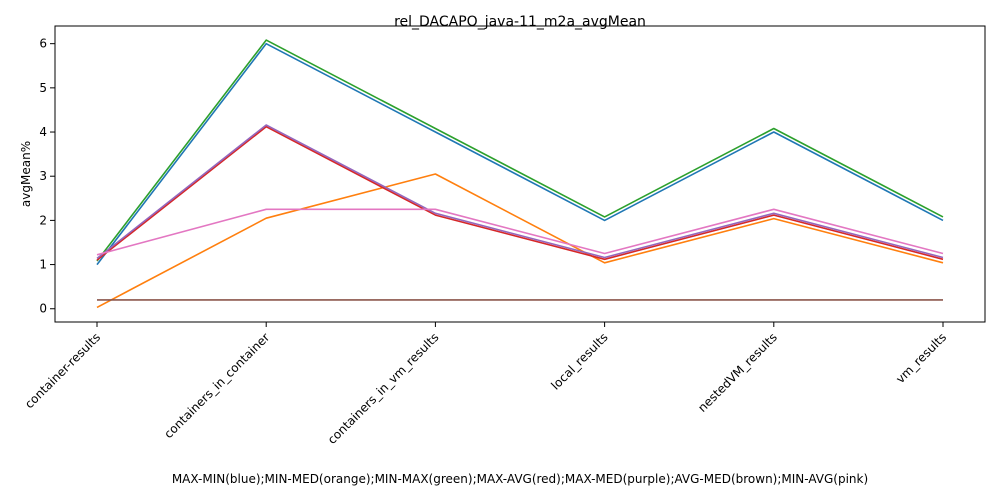 This screenshot has height=500, width=1000. Describe the element at coordinates (26, 174) in the screenshot. I see `y-axis-label: avgMean%` at that location.